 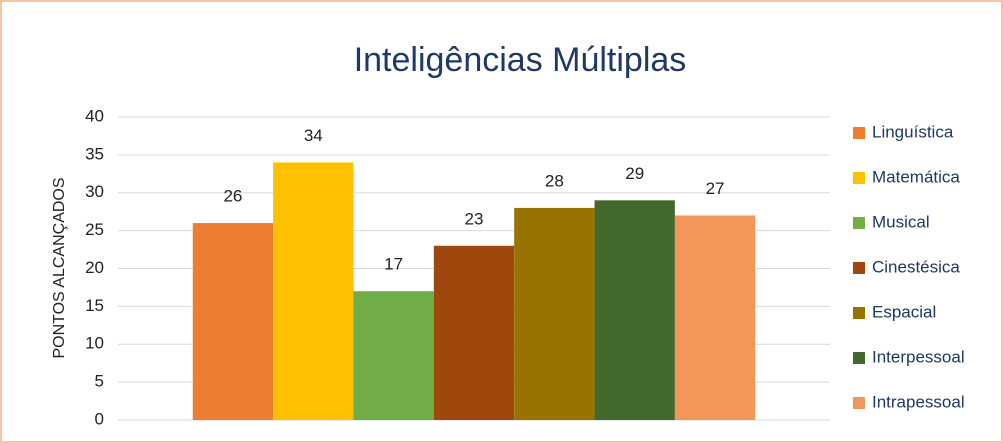 I want to click on legend-label: Musical, so click(x=901, y=221).